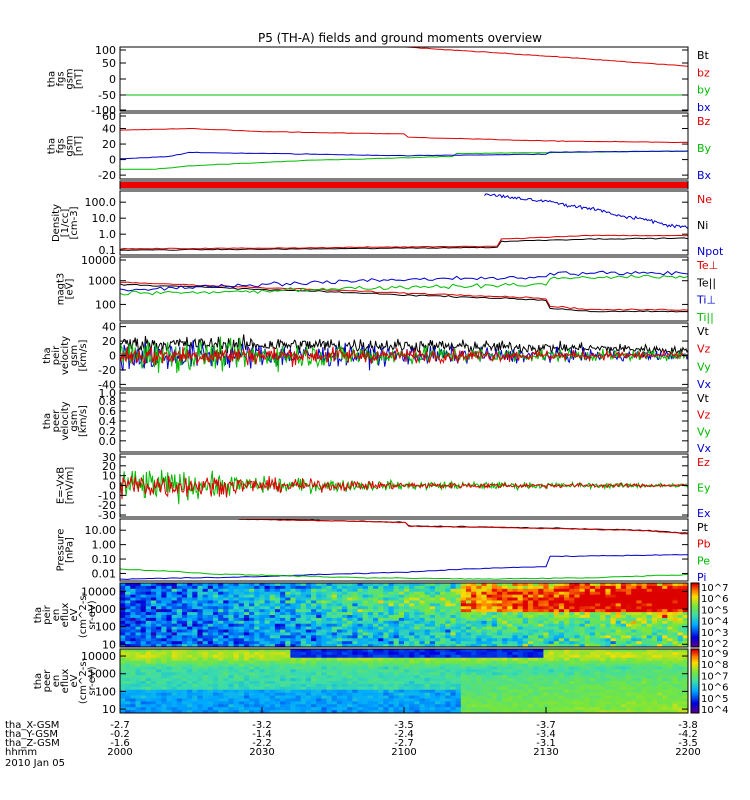 The width and height of the screenshot is (750, 800). I want to click on quality-flag-bar, so click(404, 185).